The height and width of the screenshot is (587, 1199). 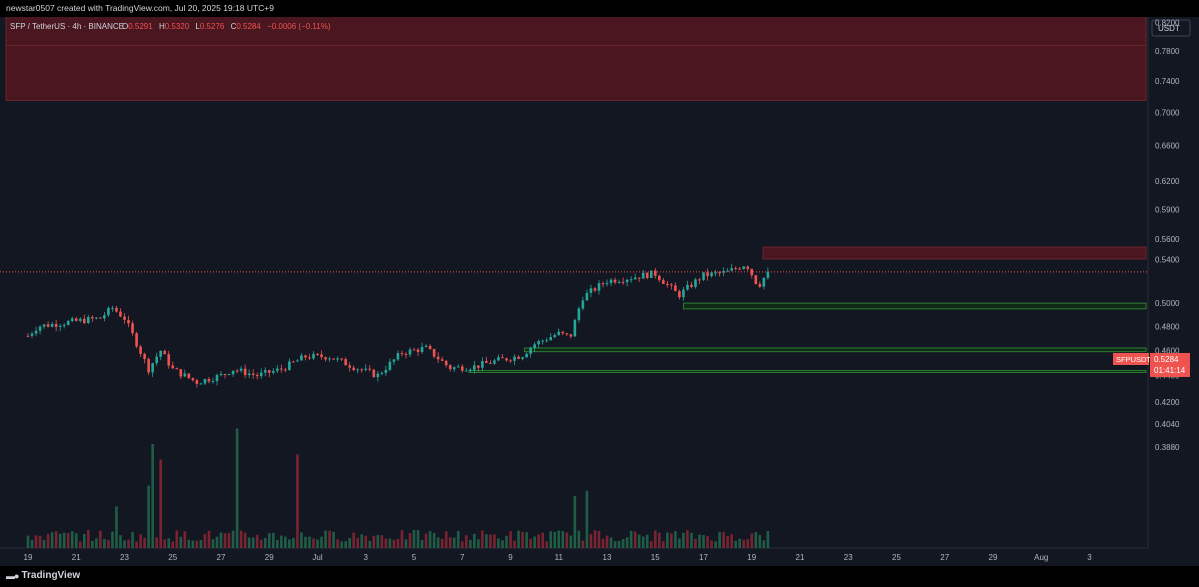 What do you see at coordinates (1167, 81) in the screenshot?
I see `price-tick: 0.7400` at bounding box center [1167, 81].